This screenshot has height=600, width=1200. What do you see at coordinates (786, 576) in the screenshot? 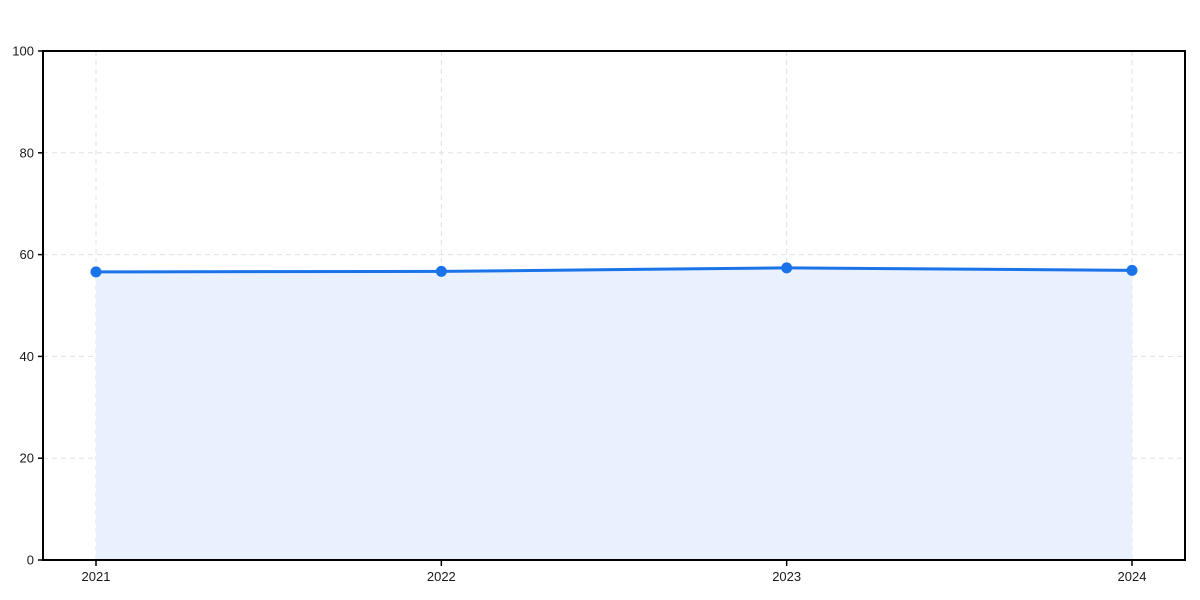
I see `x-tick-label: 2023` at bounding box center [786, 576].